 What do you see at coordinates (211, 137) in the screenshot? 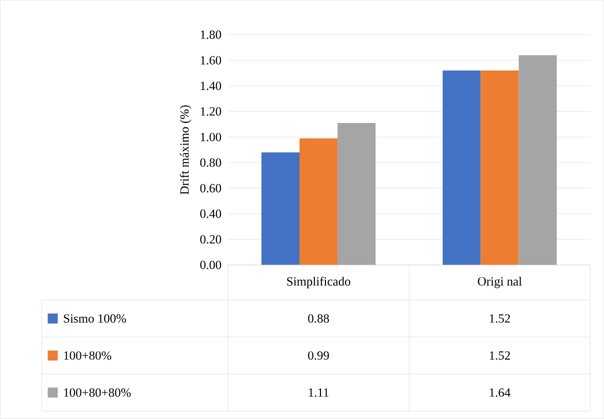
I see `y-tick-label: 1.00` at bounding box center [211, 137].